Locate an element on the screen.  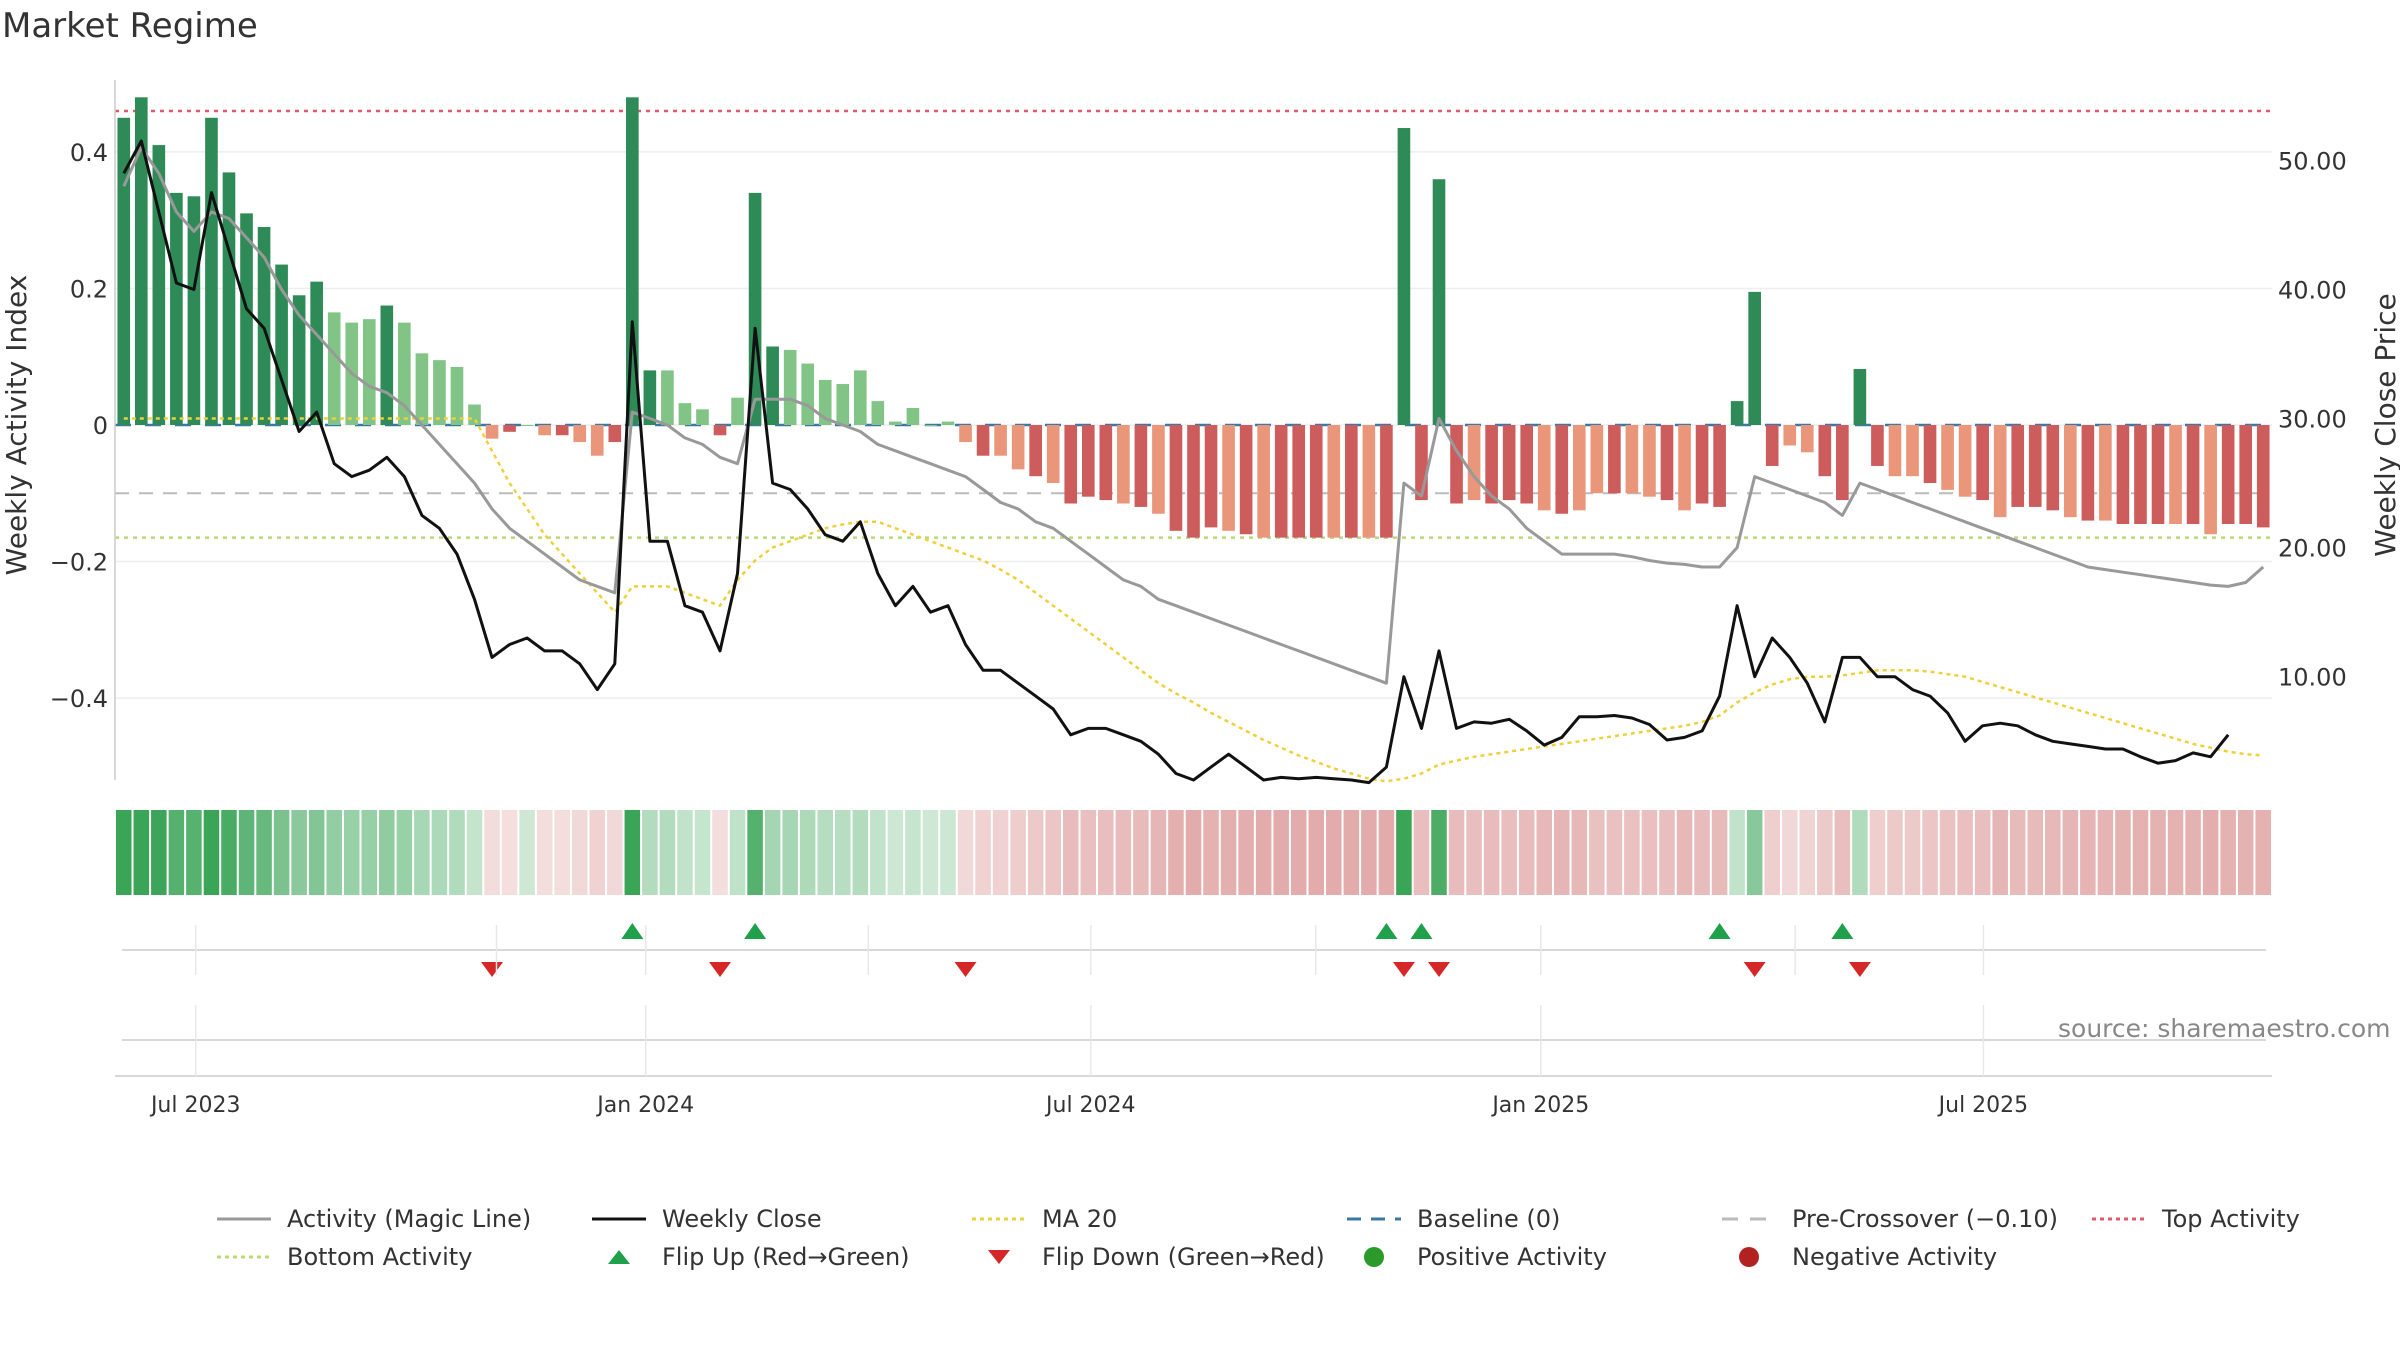
legend-item: Pre-Crossover (−0.10) is located at coordinates (1889, 1219).